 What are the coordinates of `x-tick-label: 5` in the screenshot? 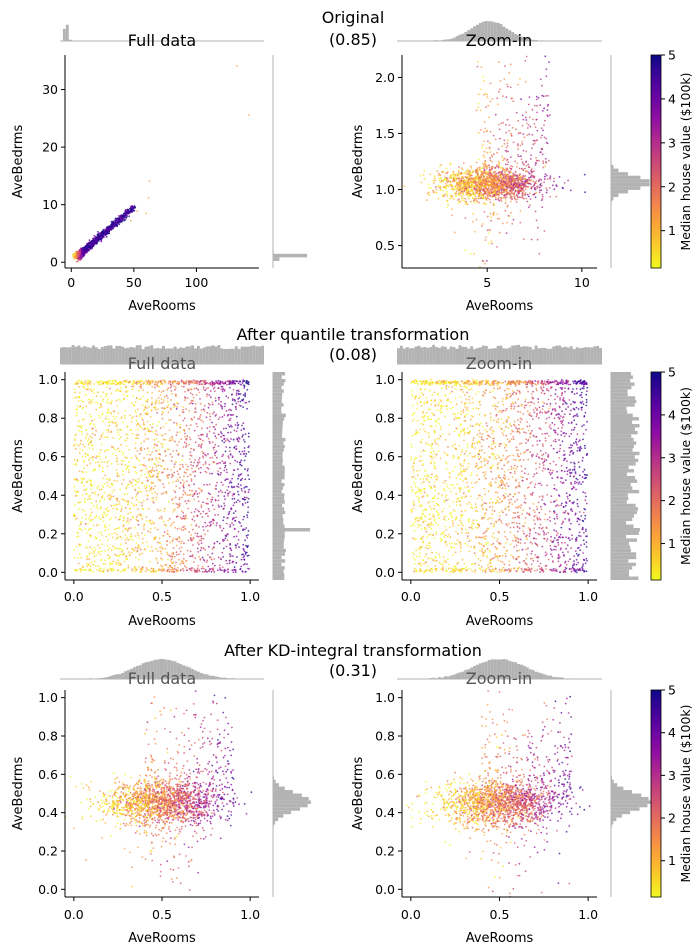 It's located at (487, 282).